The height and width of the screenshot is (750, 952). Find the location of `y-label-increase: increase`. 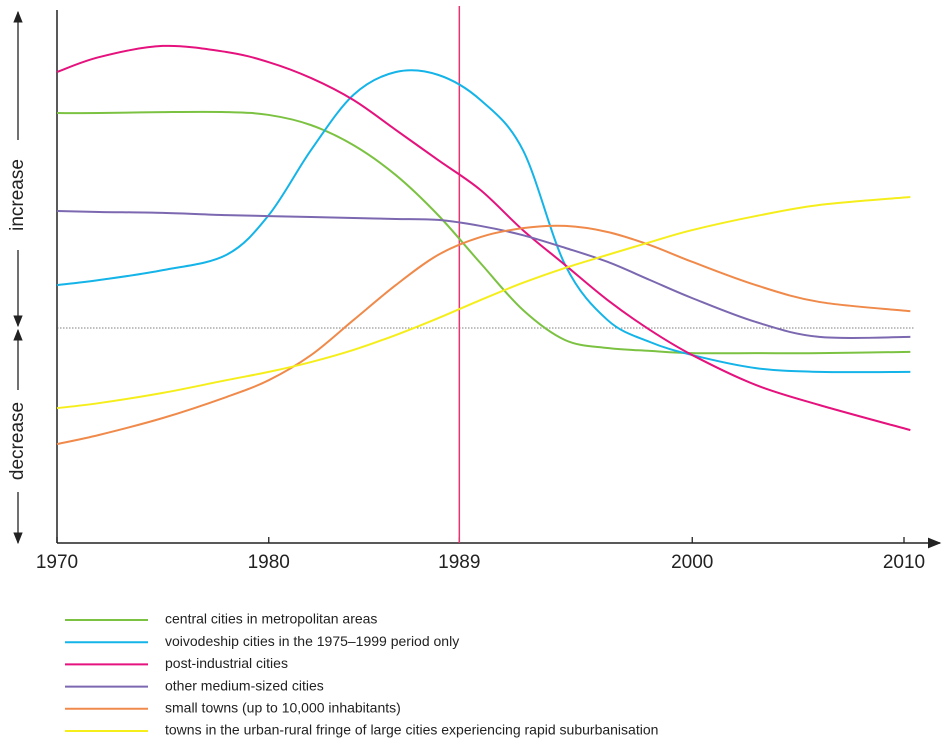

y-label-increase: increase is located at coordinates (17, 195).